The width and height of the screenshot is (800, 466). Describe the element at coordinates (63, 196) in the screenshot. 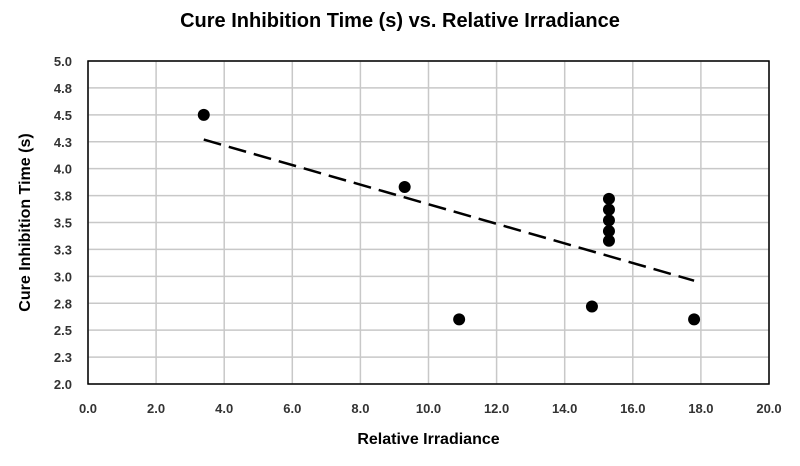

I see `y-tick-label: 3.8` at that location.